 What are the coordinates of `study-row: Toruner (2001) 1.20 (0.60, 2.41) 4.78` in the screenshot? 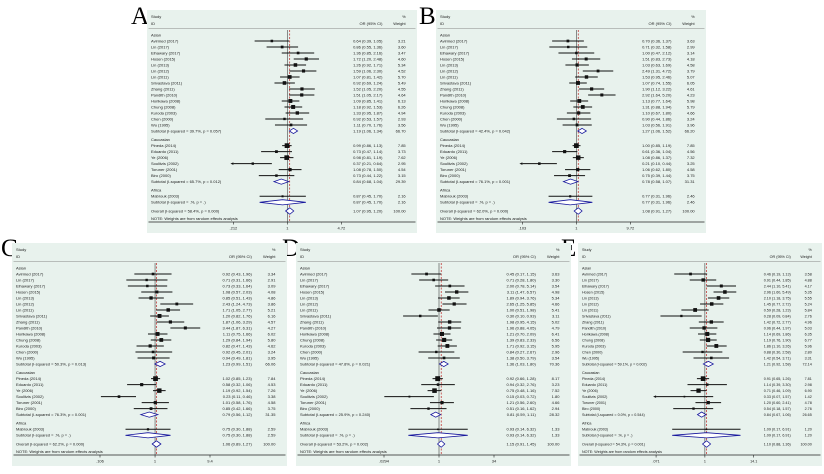 It's located at (697, 402).